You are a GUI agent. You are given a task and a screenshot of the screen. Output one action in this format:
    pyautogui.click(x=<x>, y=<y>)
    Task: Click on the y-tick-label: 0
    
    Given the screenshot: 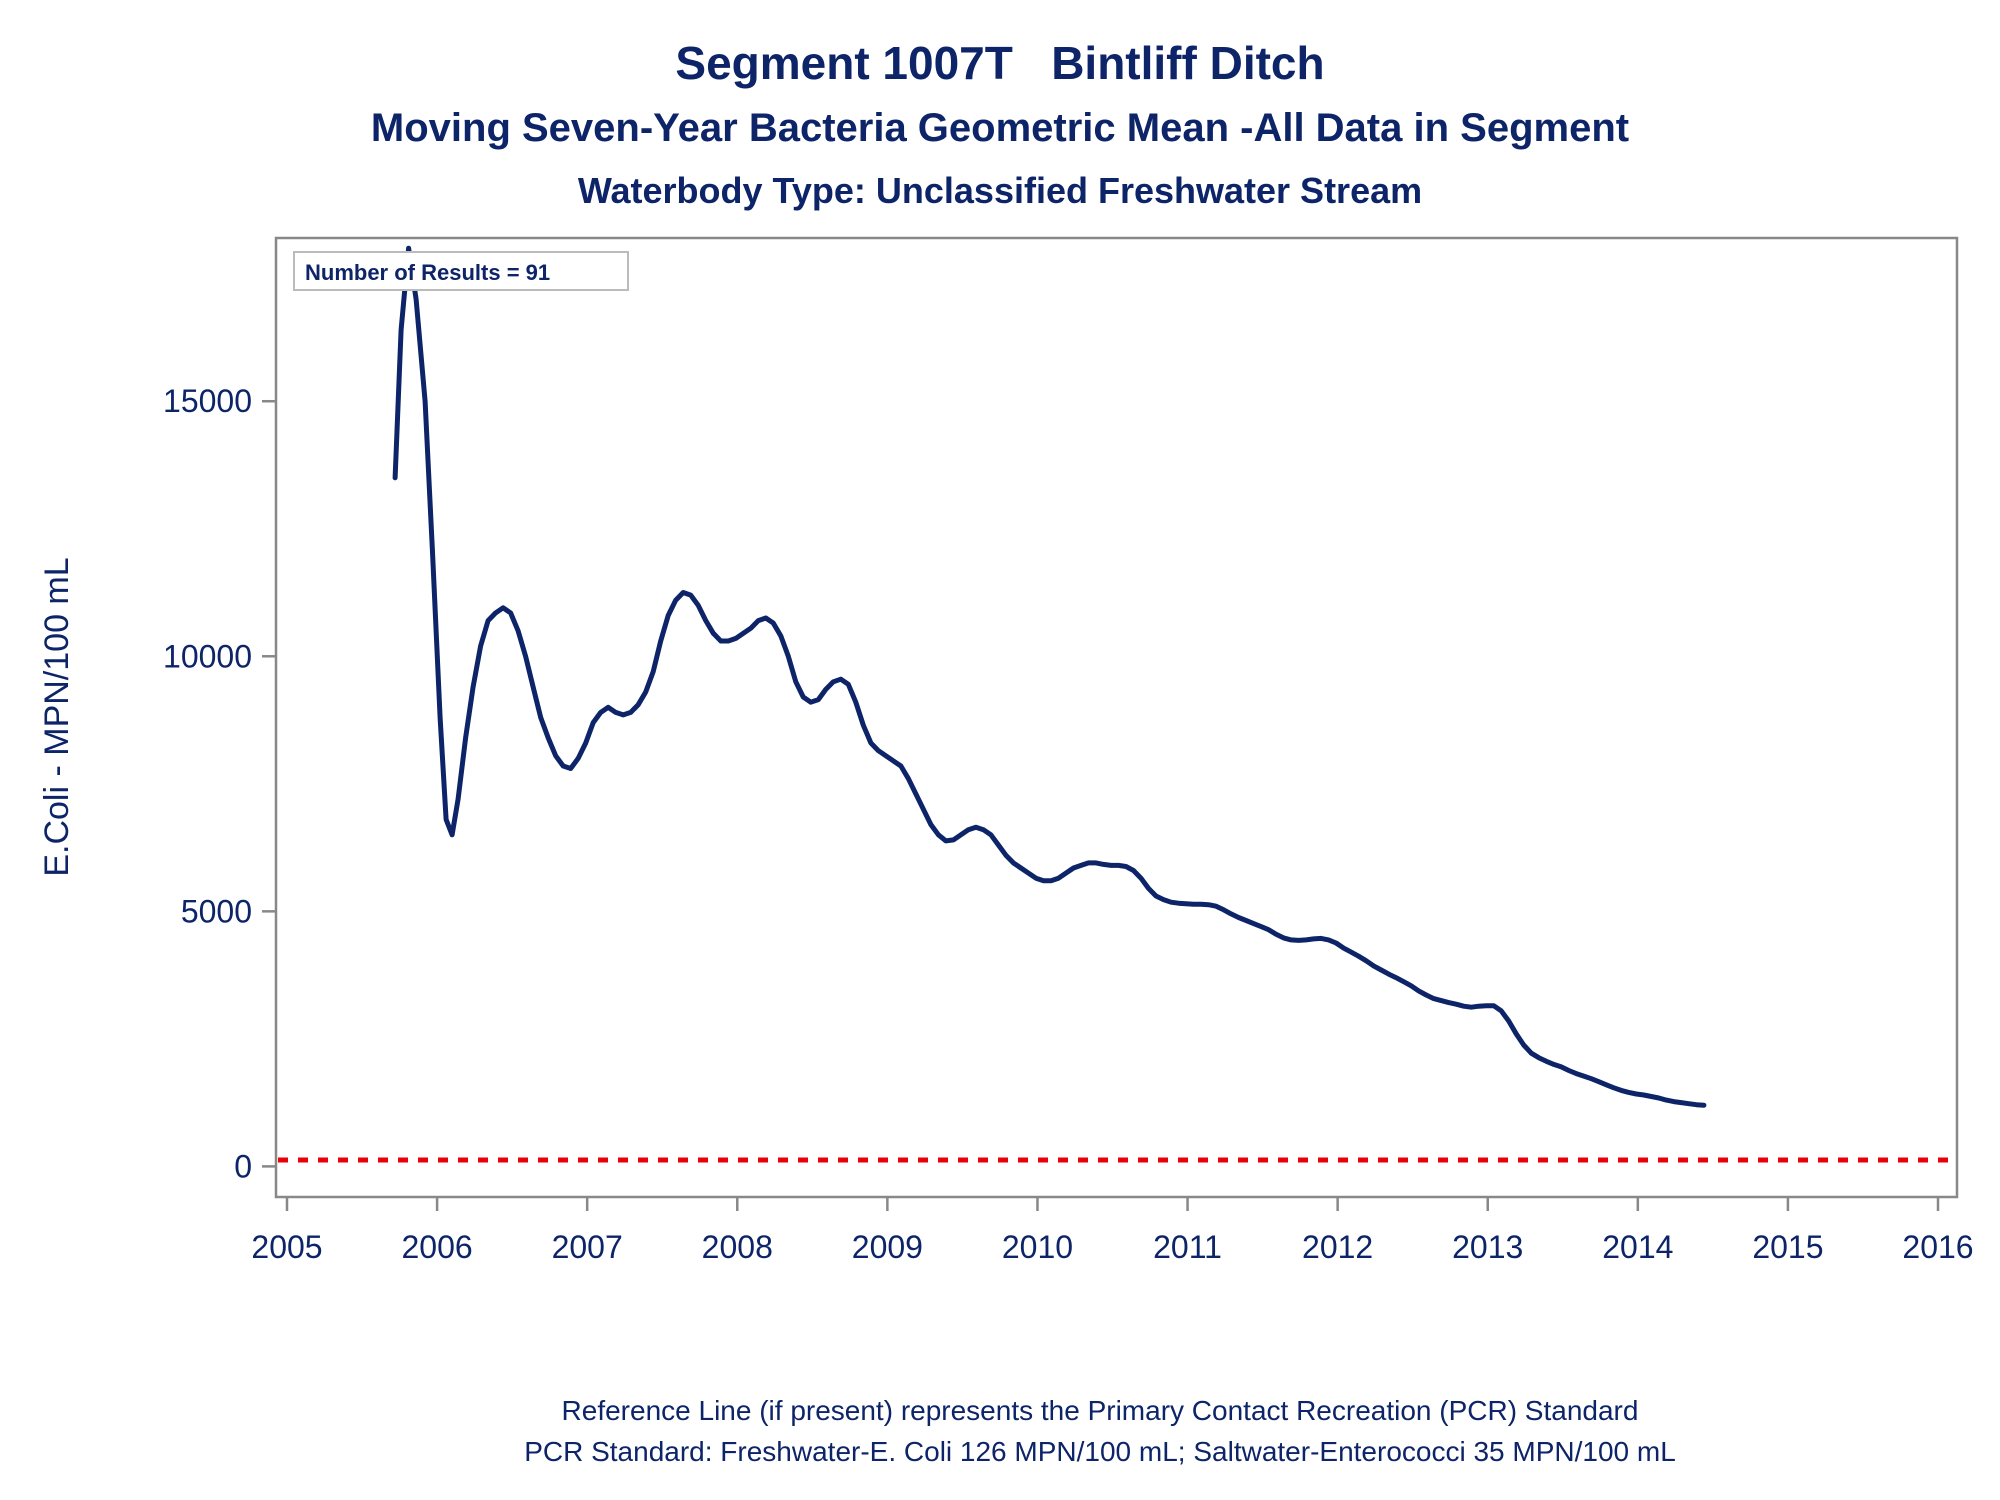 What is the action you would take?
    pyautogui.click(x=243, y=1166)
    